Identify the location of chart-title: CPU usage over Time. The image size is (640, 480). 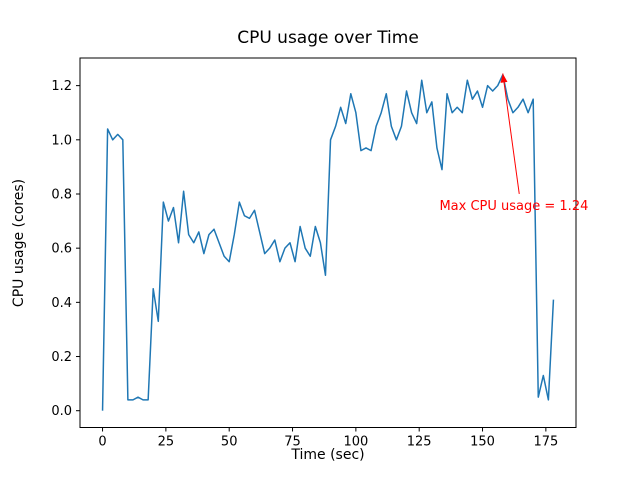
(328, 38).